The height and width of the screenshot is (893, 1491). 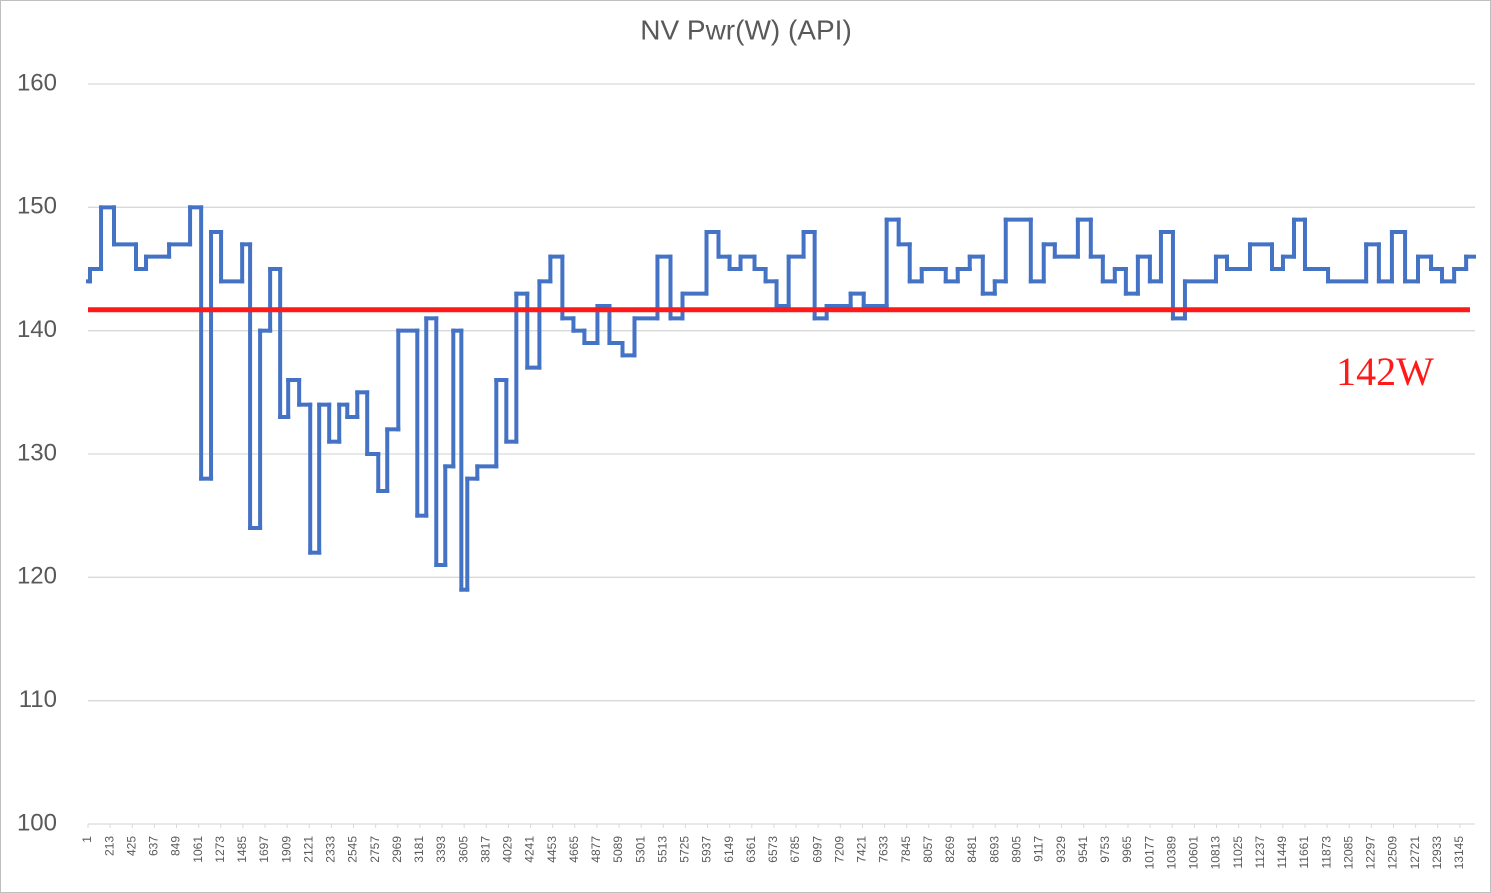 I want to click on x-tick-label: 849, so click(x=176, y=846).